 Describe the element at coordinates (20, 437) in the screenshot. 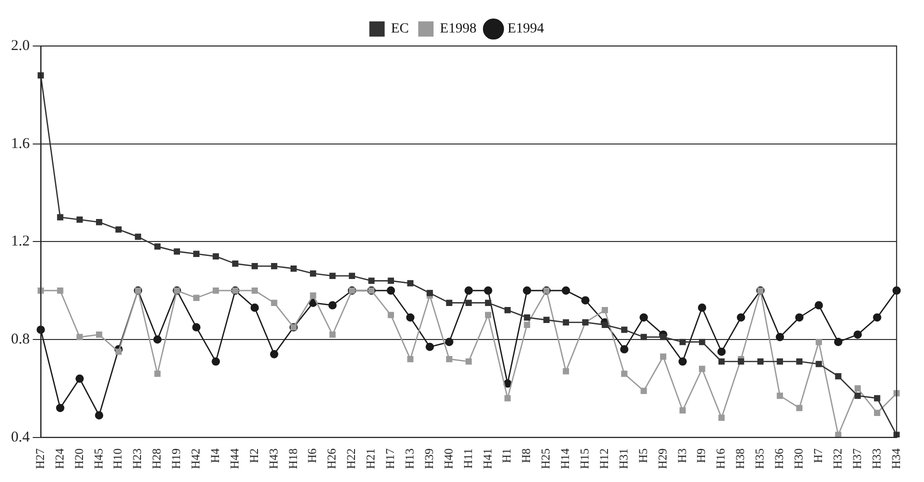

I see `y-tick-label: 0.4` at that location.